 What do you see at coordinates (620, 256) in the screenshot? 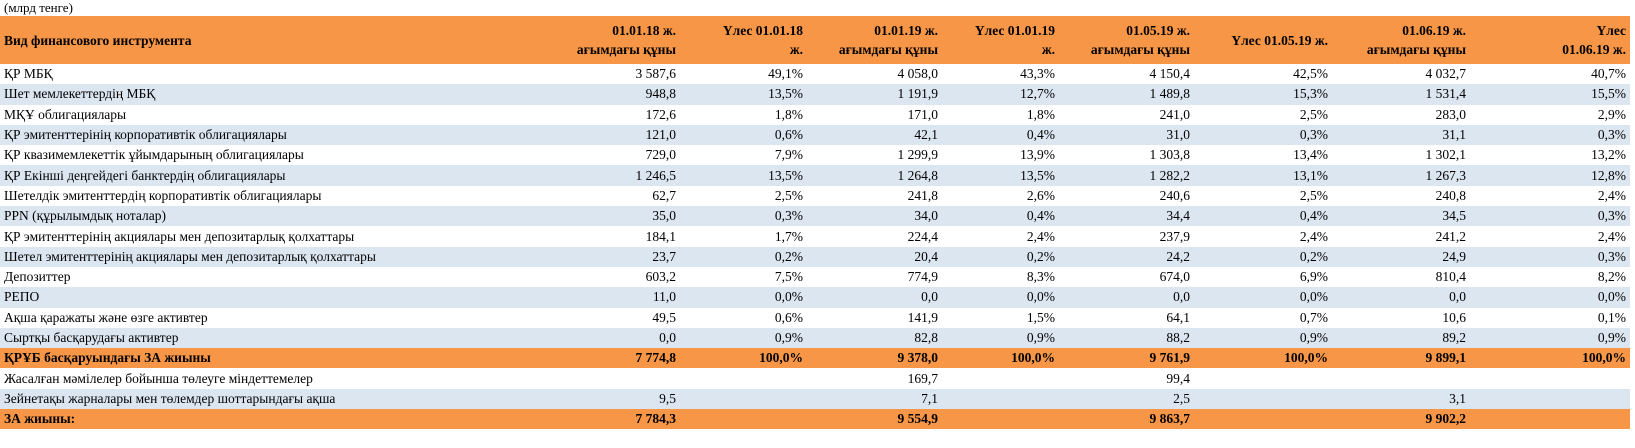
I see `cell-value: 23,7` at bounding box center [620, 256].